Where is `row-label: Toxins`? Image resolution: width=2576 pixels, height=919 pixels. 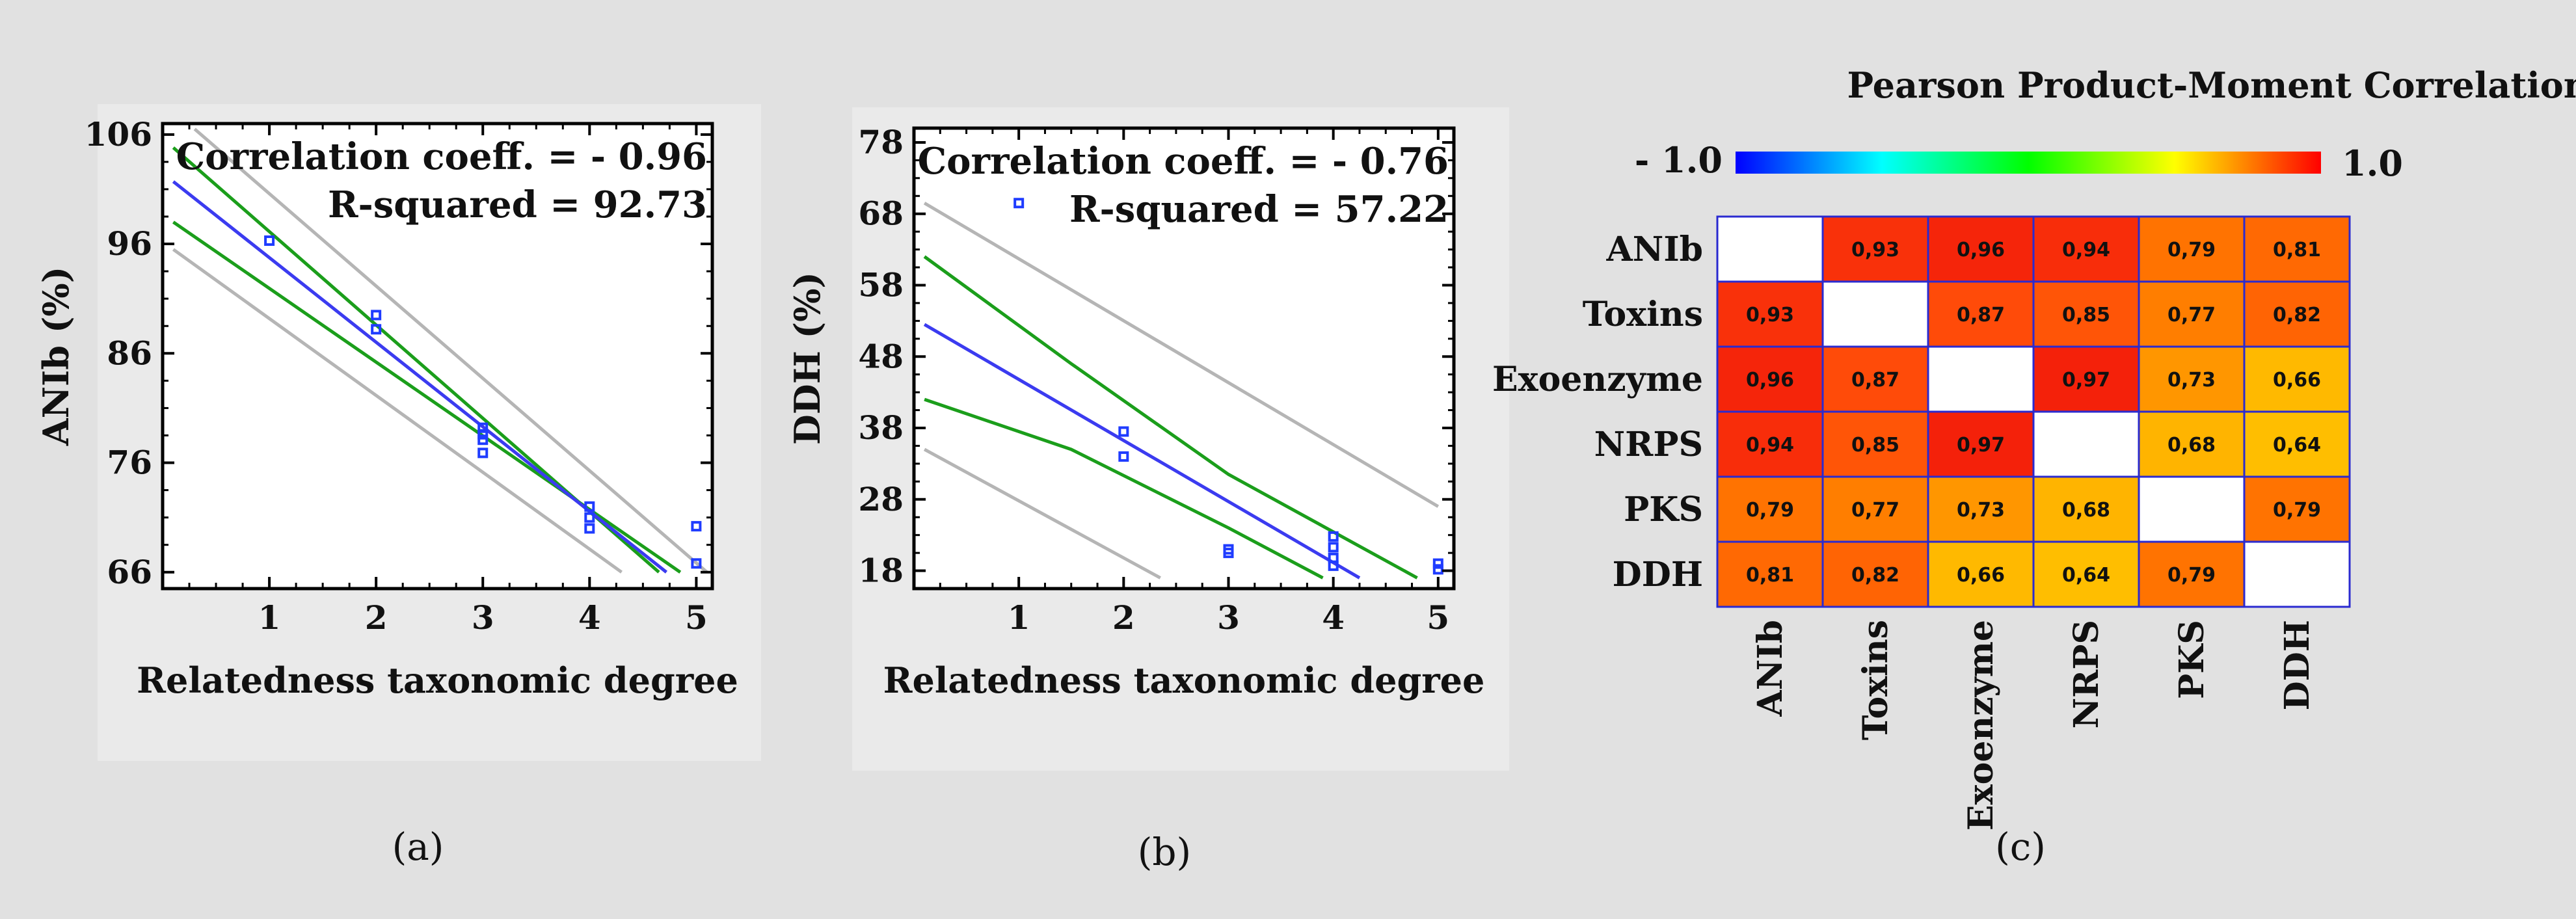 row-label: Toxins is located at coordinates (1643, 314).